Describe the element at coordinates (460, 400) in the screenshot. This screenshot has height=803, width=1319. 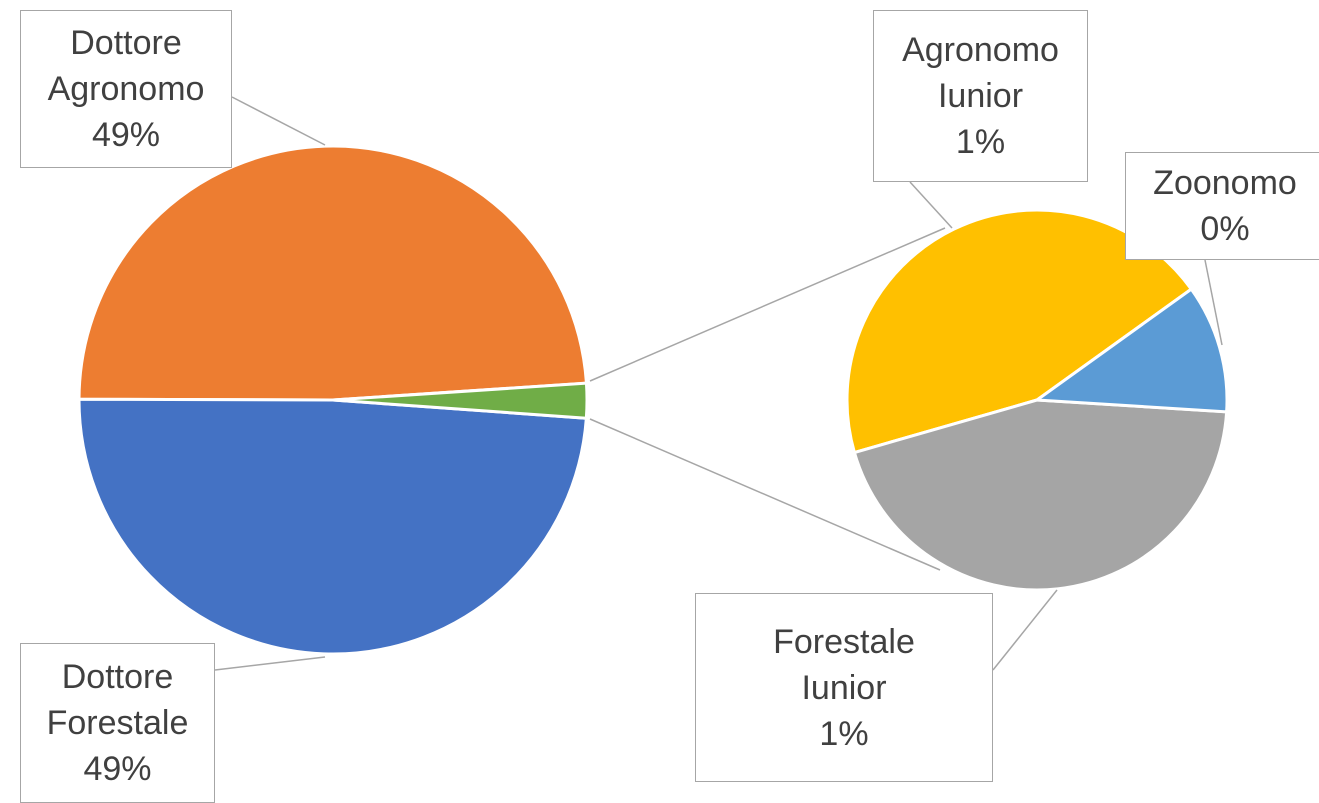
I see `pie-slice-other` at that location.